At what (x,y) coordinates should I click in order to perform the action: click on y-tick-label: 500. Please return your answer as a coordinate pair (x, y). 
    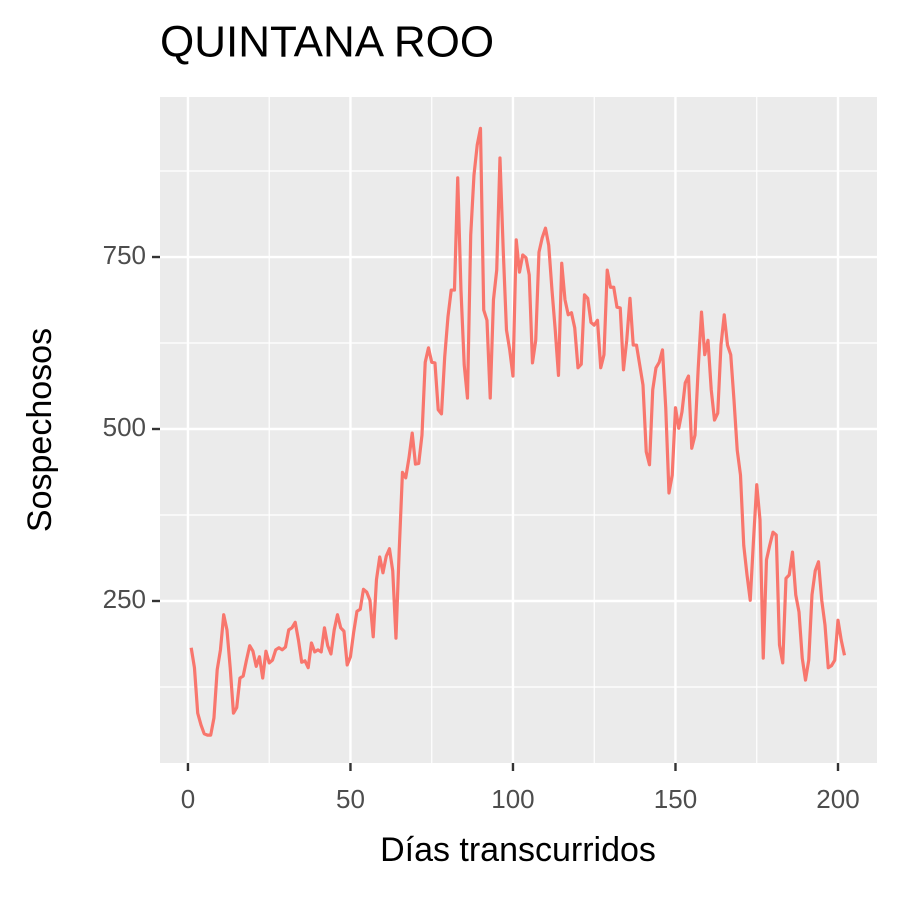
    Looking at the image, I should click on (124, 427).